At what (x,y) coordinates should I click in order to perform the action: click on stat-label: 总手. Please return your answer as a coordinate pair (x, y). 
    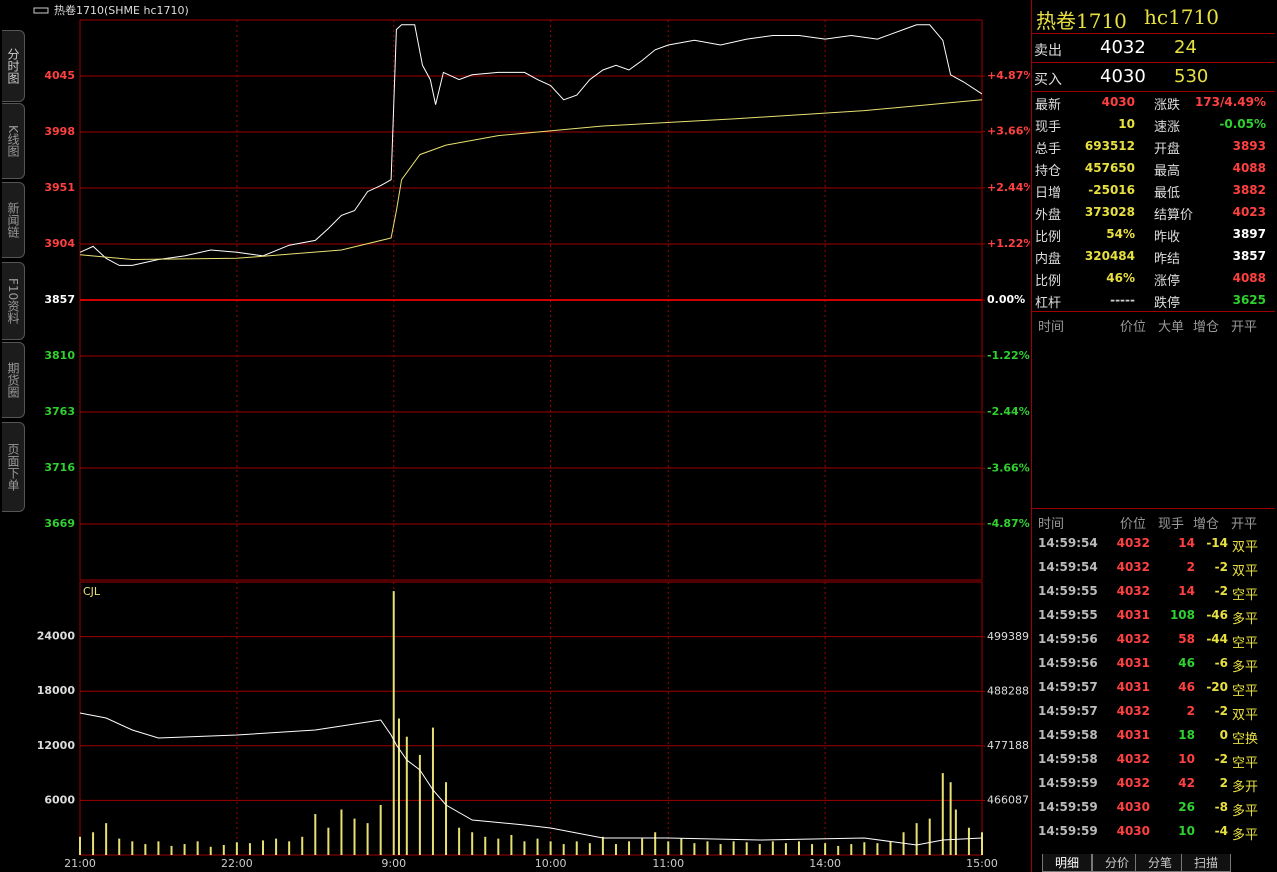
    Looking at the image, I should click on (1048, 149).